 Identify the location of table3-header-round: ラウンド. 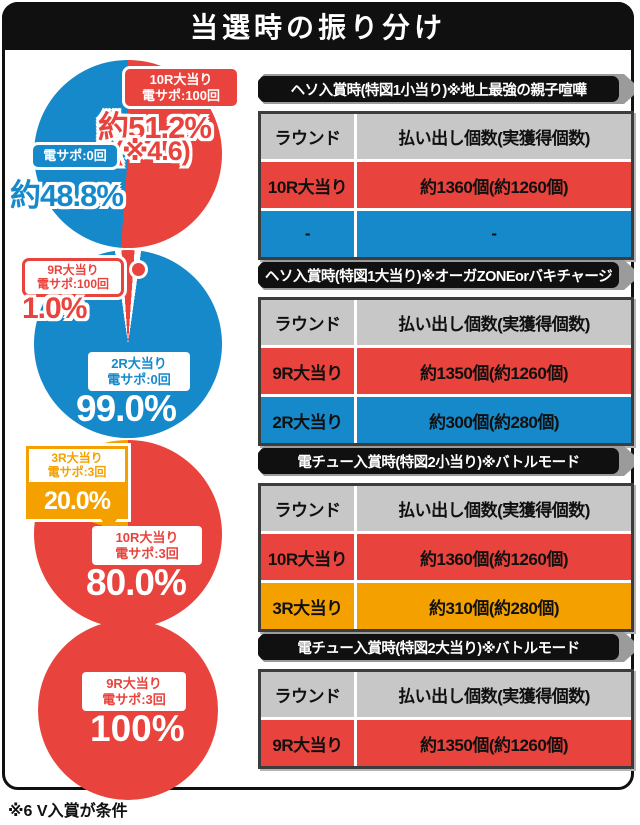
(309, 508).